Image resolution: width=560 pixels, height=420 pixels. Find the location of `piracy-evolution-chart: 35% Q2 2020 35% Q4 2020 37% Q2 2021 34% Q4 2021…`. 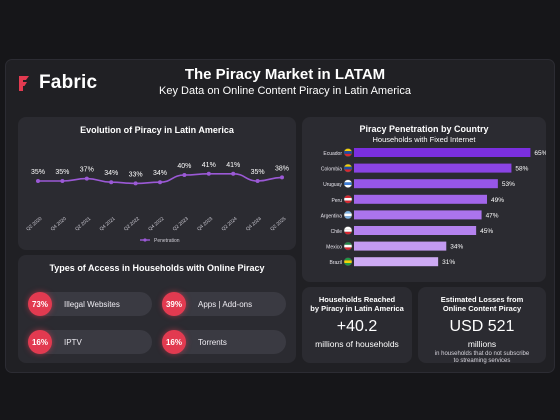

piracy-evolution-chart: 35% Q2 2020 35% Q4 2020 37% Q2 2021 34% Q4 2021… is located at coordinates (157, 203).